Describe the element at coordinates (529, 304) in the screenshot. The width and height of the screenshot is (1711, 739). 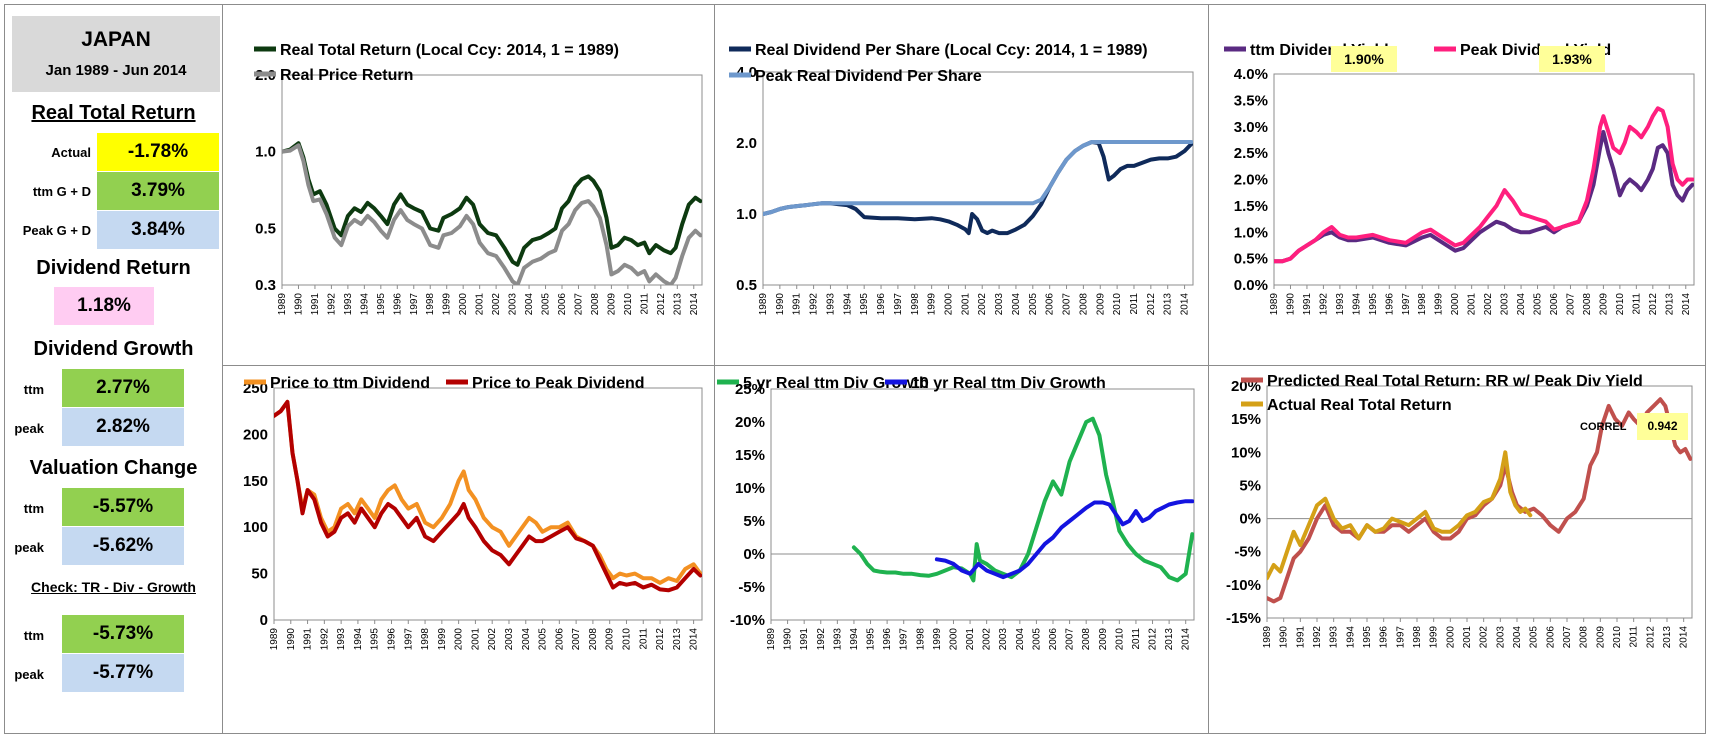
I see `x-tick-label: 2004` at that location.